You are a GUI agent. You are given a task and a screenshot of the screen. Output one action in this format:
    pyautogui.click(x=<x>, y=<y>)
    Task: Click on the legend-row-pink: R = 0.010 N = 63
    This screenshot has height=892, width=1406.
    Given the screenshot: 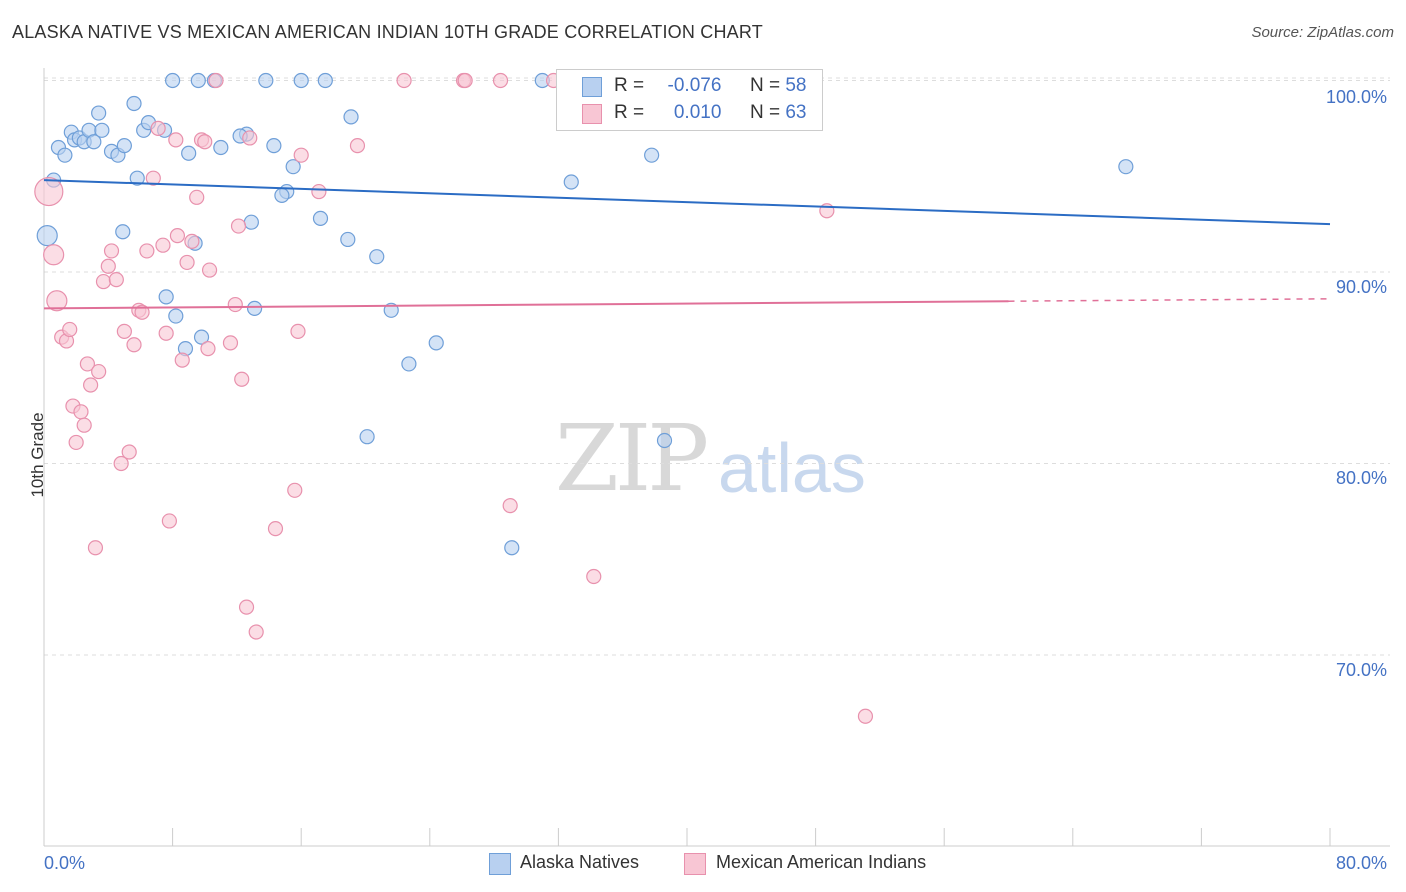 What is the action you would take?
    pyautogui.click(x=710, y=113)
    